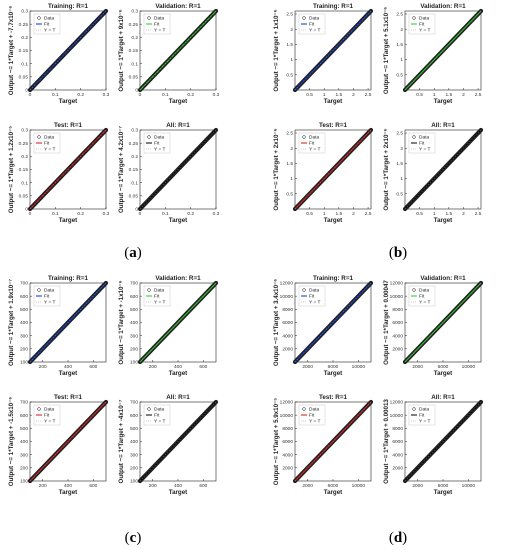  What do you see at coordinates (276, 441) in the screenshot?
I see `y-axis-label: Output ~= 1*Target + 5.9x10⁻⁵` at bounding box center [276, 441].